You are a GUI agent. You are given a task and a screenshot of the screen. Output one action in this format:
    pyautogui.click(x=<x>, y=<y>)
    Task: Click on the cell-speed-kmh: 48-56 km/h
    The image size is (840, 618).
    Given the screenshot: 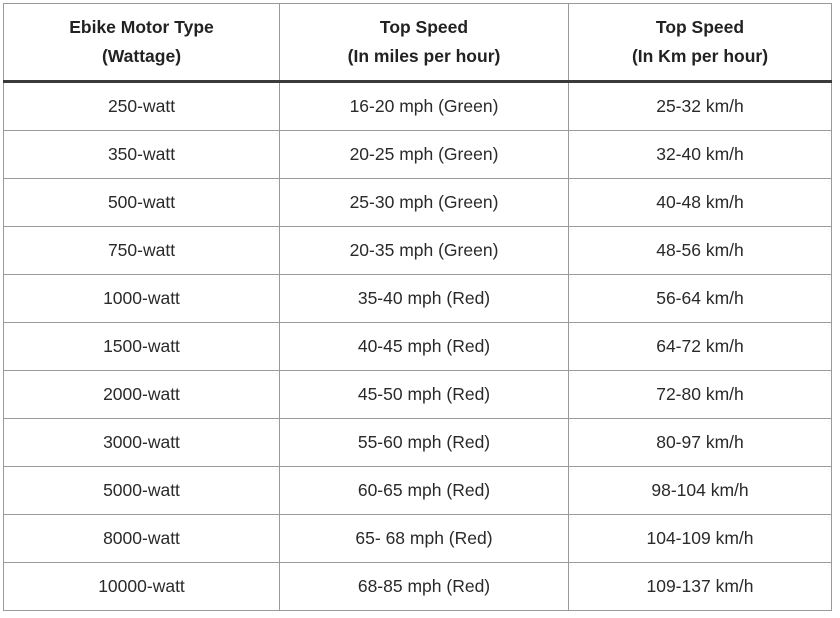 What is the action you would take?
    pyautogui.click(x=700, y=250)
    